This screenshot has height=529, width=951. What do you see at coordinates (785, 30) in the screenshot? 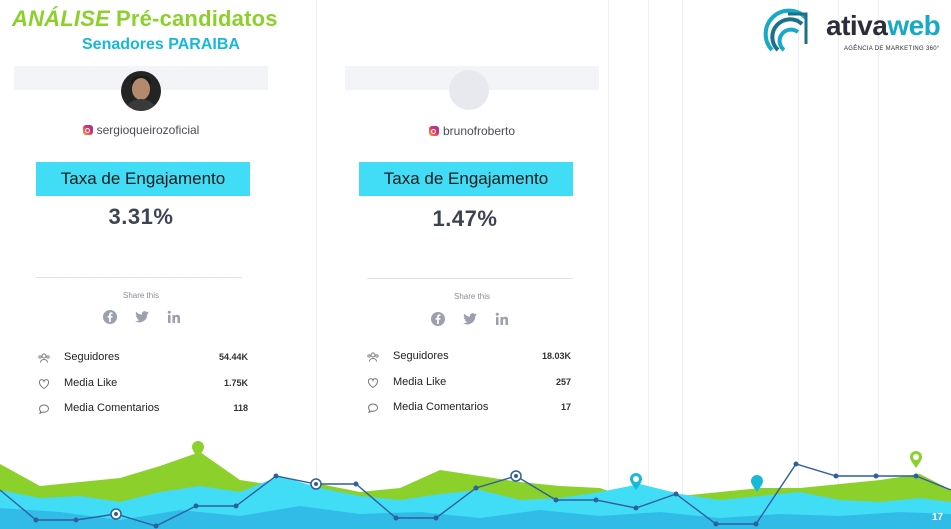
I see `logo-mark-icon` at bounding box center [785, 30].